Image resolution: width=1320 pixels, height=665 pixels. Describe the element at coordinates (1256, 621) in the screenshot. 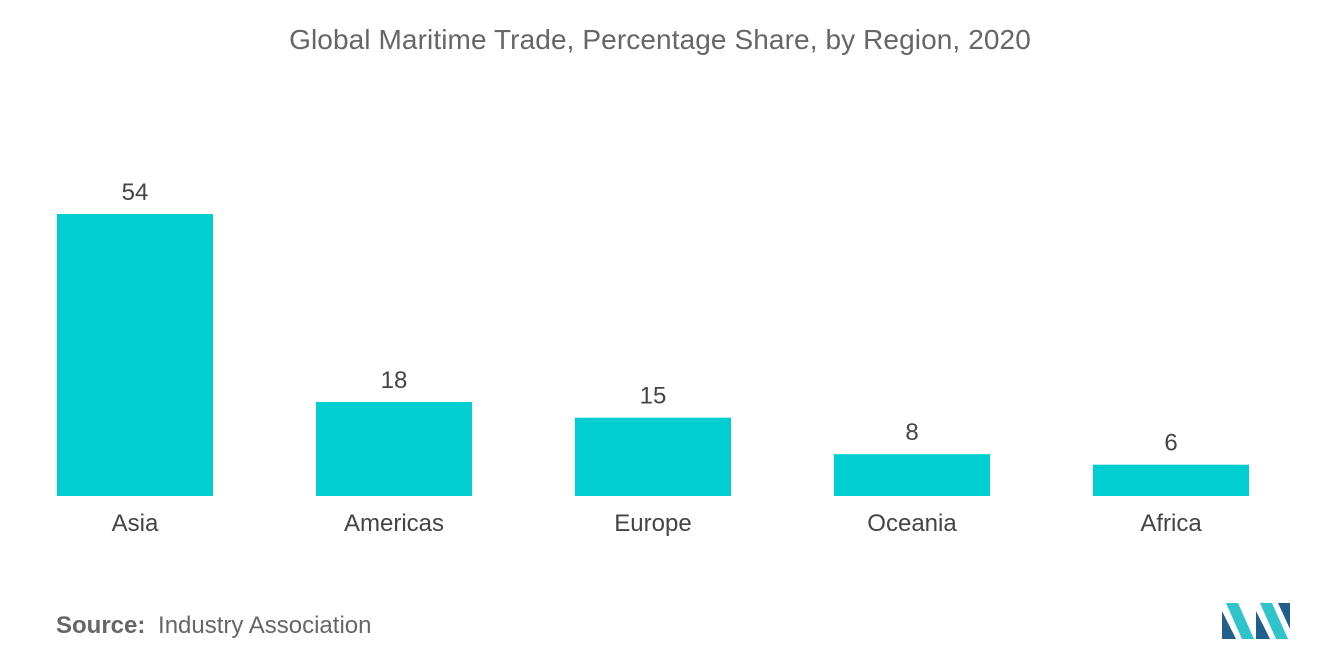

I see `brand-logo-icon` at that location.